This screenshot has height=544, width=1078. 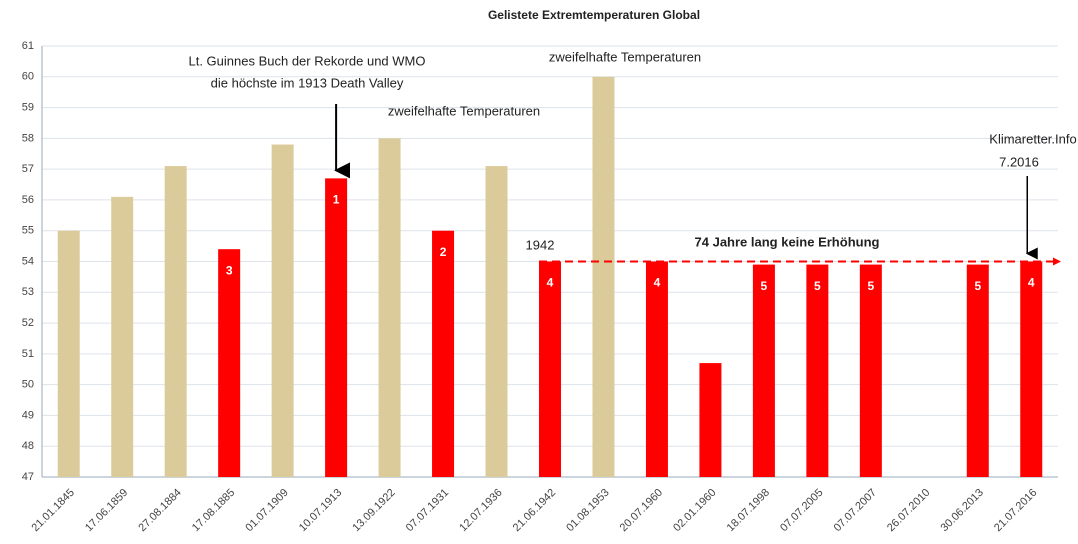 I want to click on x-tick-label: 07.07.2005, so click(x=801, y=510).